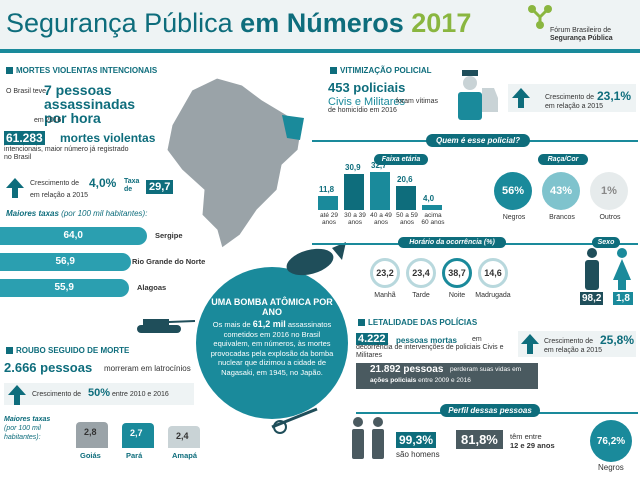 This screenshot has width=640, height=480. What do you see at coordinates (623, 298) in the screenshot?
I see `sex-female: 1,8` at bounding box center [623, 298].